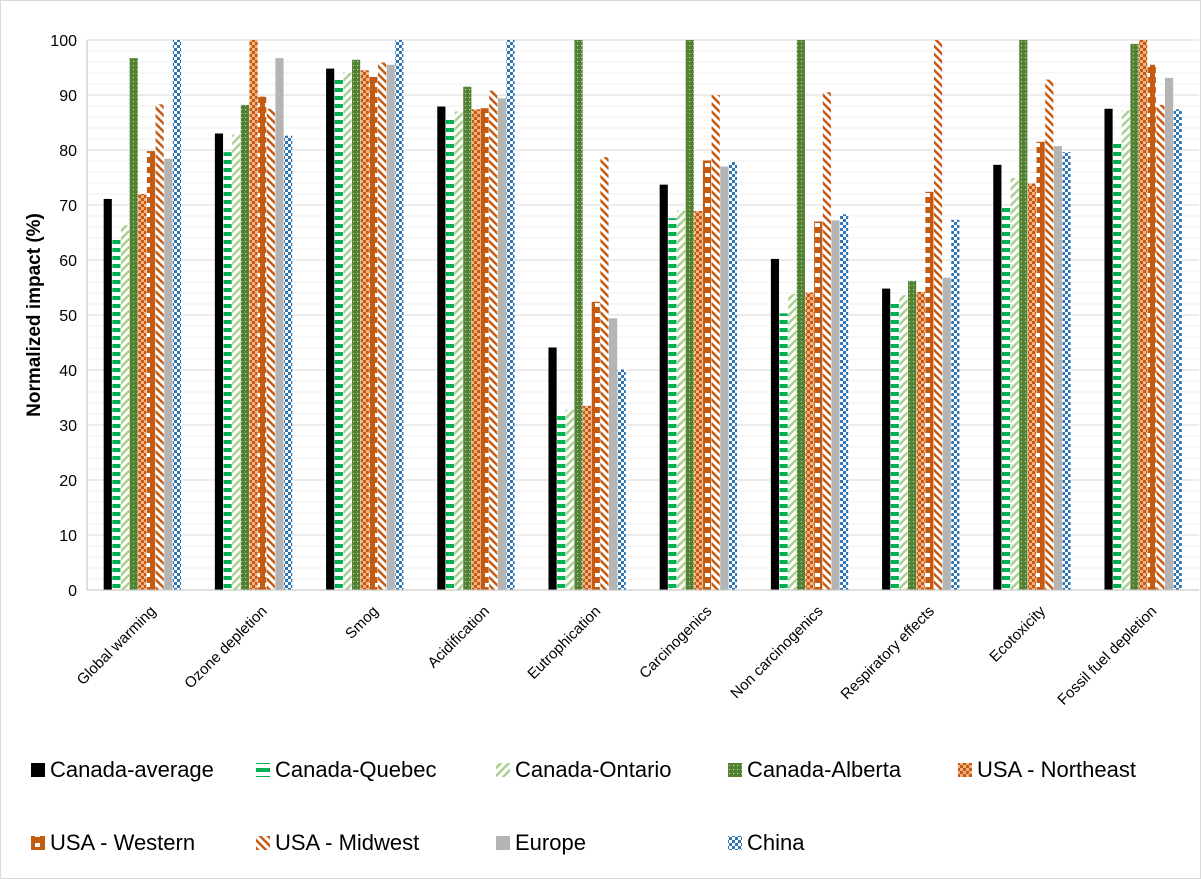 The height and width of the screenshot is (879, 1201). What do you see at coordinates (132, 769) in the screenshot?
I see `legend-label: Canada-average` at bounding box center [132, 769].